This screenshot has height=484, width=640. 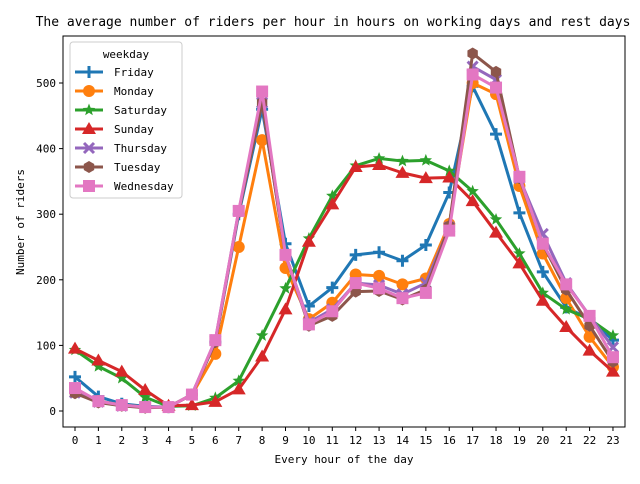 I want to click on y-axis-label: Number of riders, so click(x=20, y=222).